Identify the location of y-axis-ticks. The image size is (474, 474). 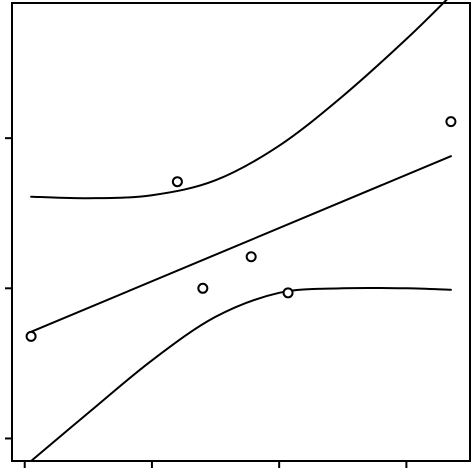
(8, 288).